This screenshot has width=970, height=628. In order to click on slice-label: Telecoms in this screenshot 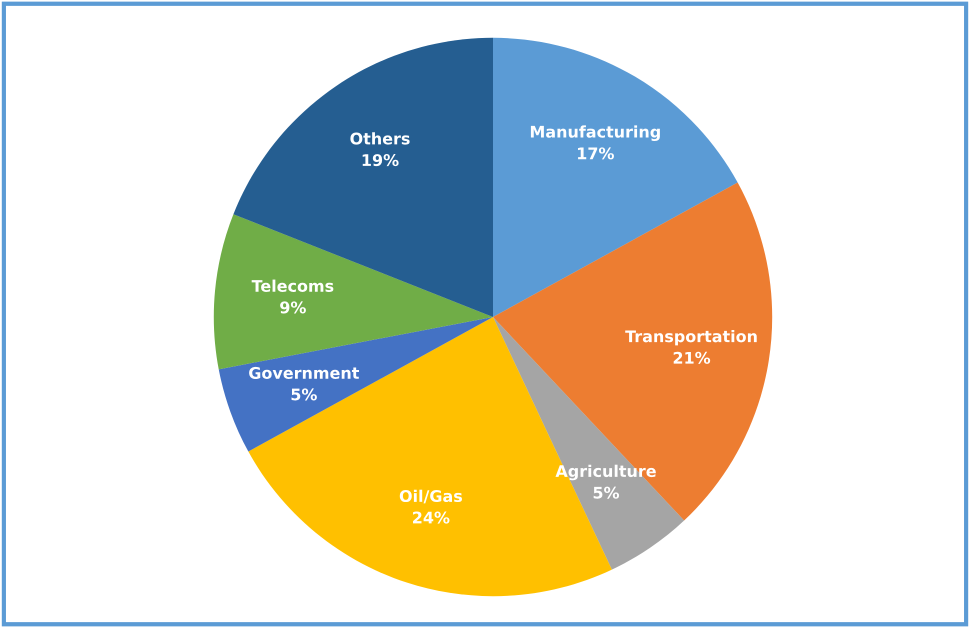, I will do `click(293, 286)`.